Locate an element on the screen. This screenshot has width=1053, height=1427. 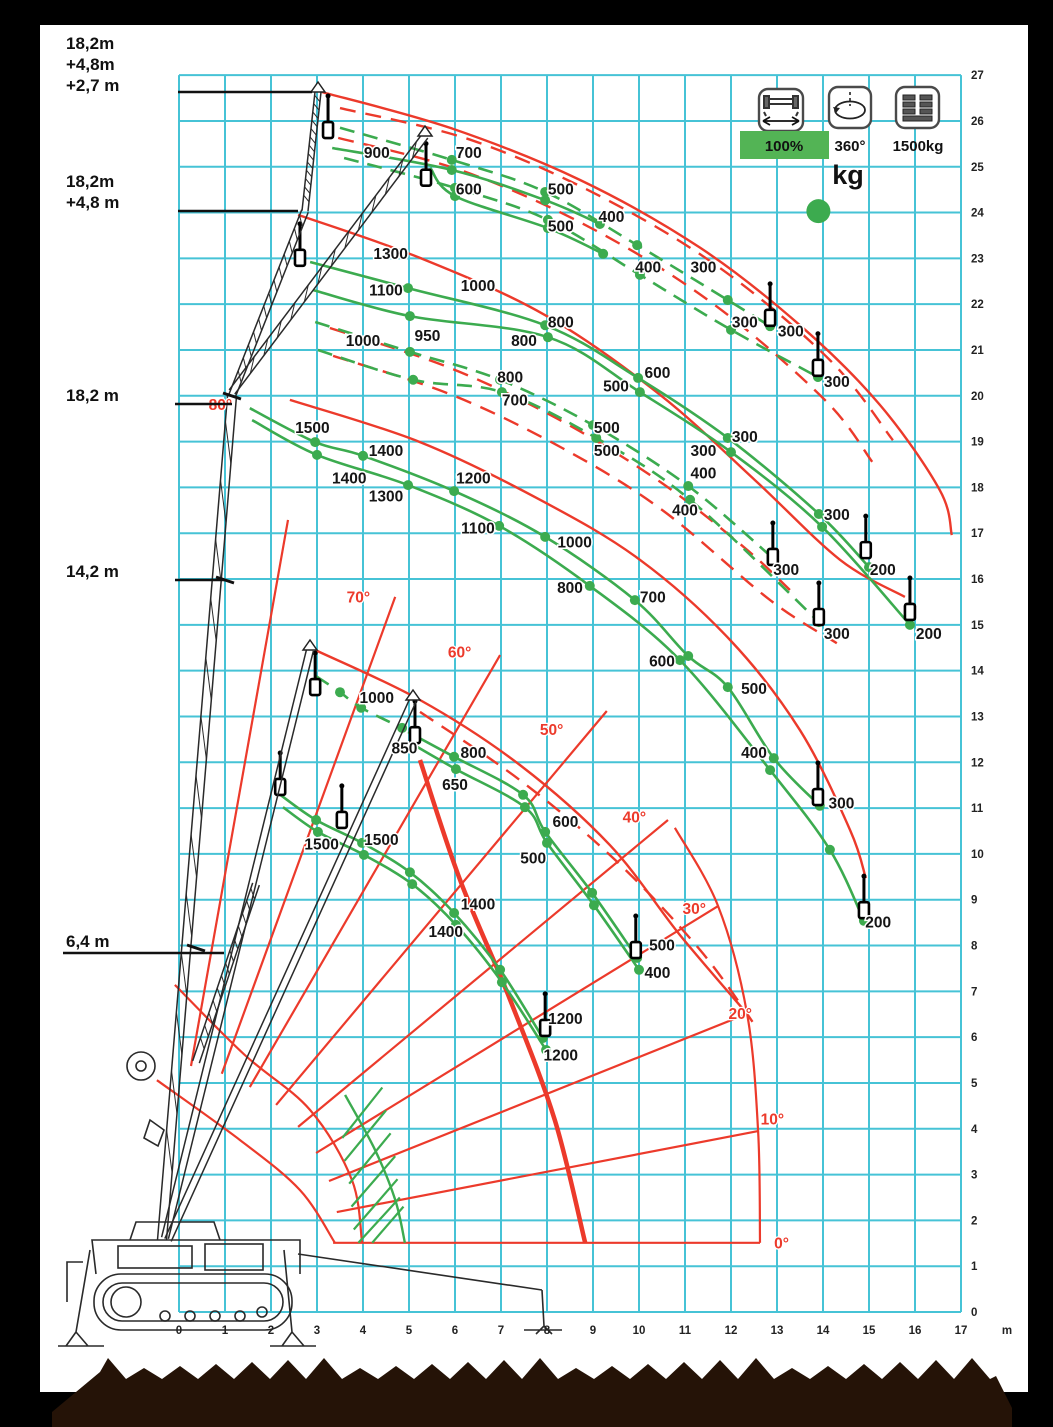
tip-height-envelope is located at coordinates (531, 831).